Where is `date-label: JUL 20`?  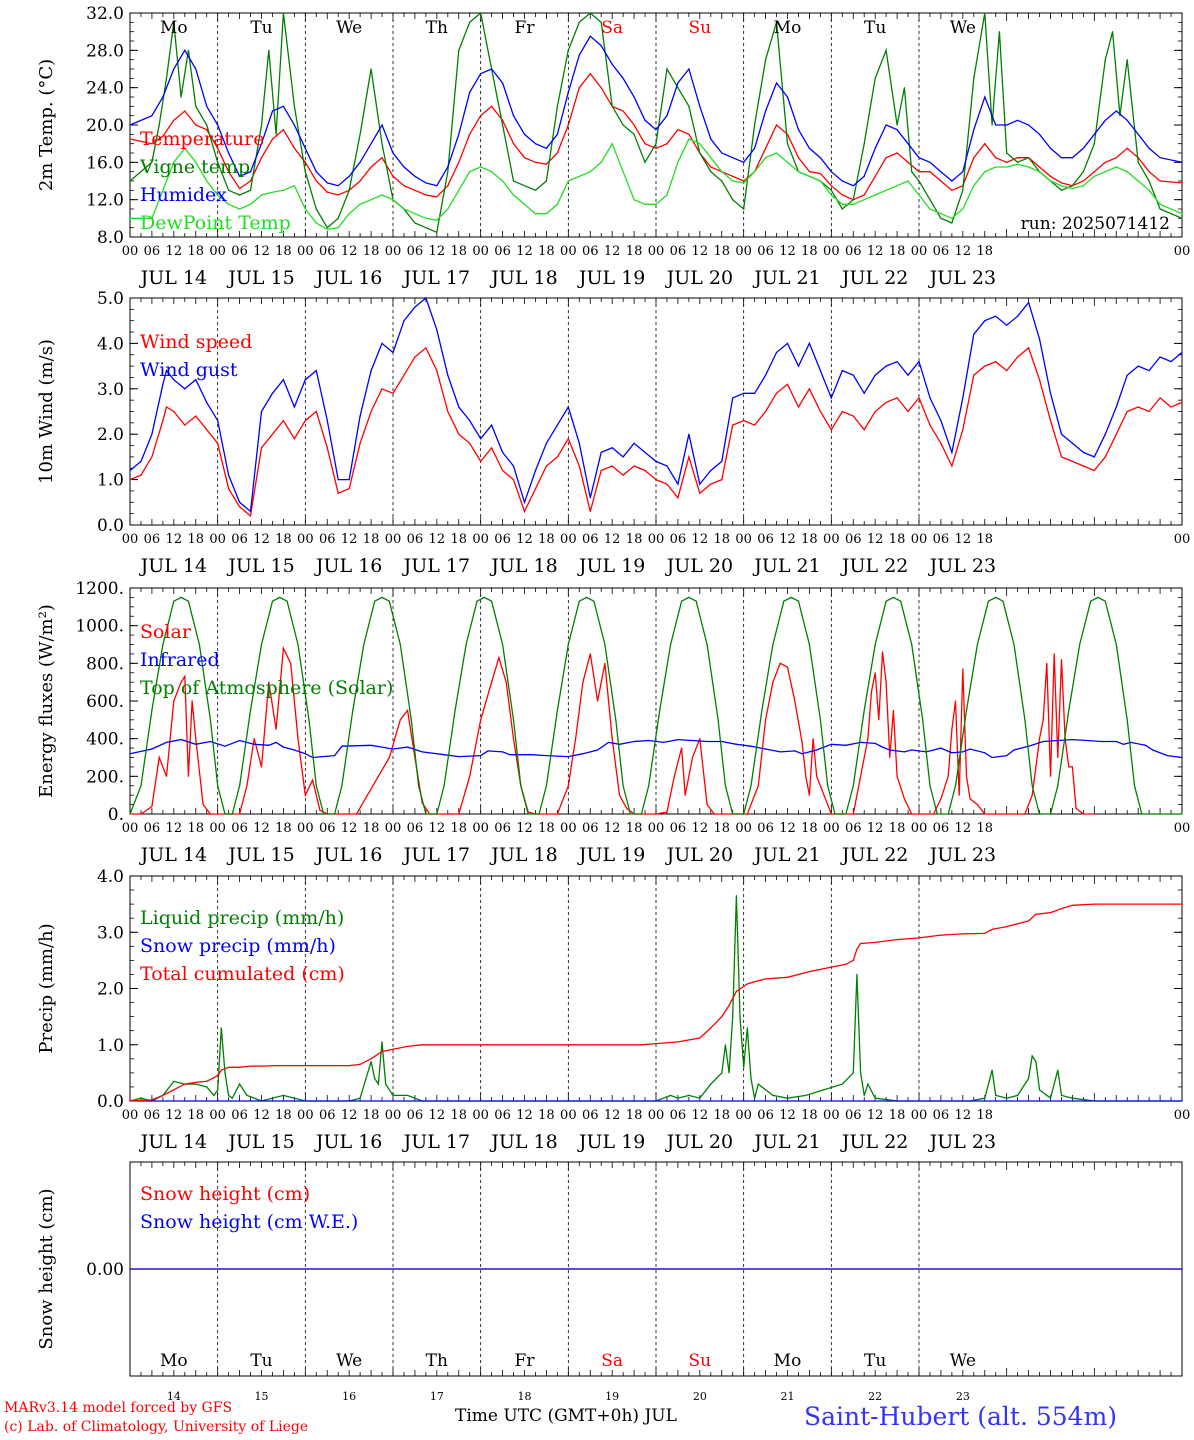
date-label: JUL 20 is located at coordinates (699, 278).